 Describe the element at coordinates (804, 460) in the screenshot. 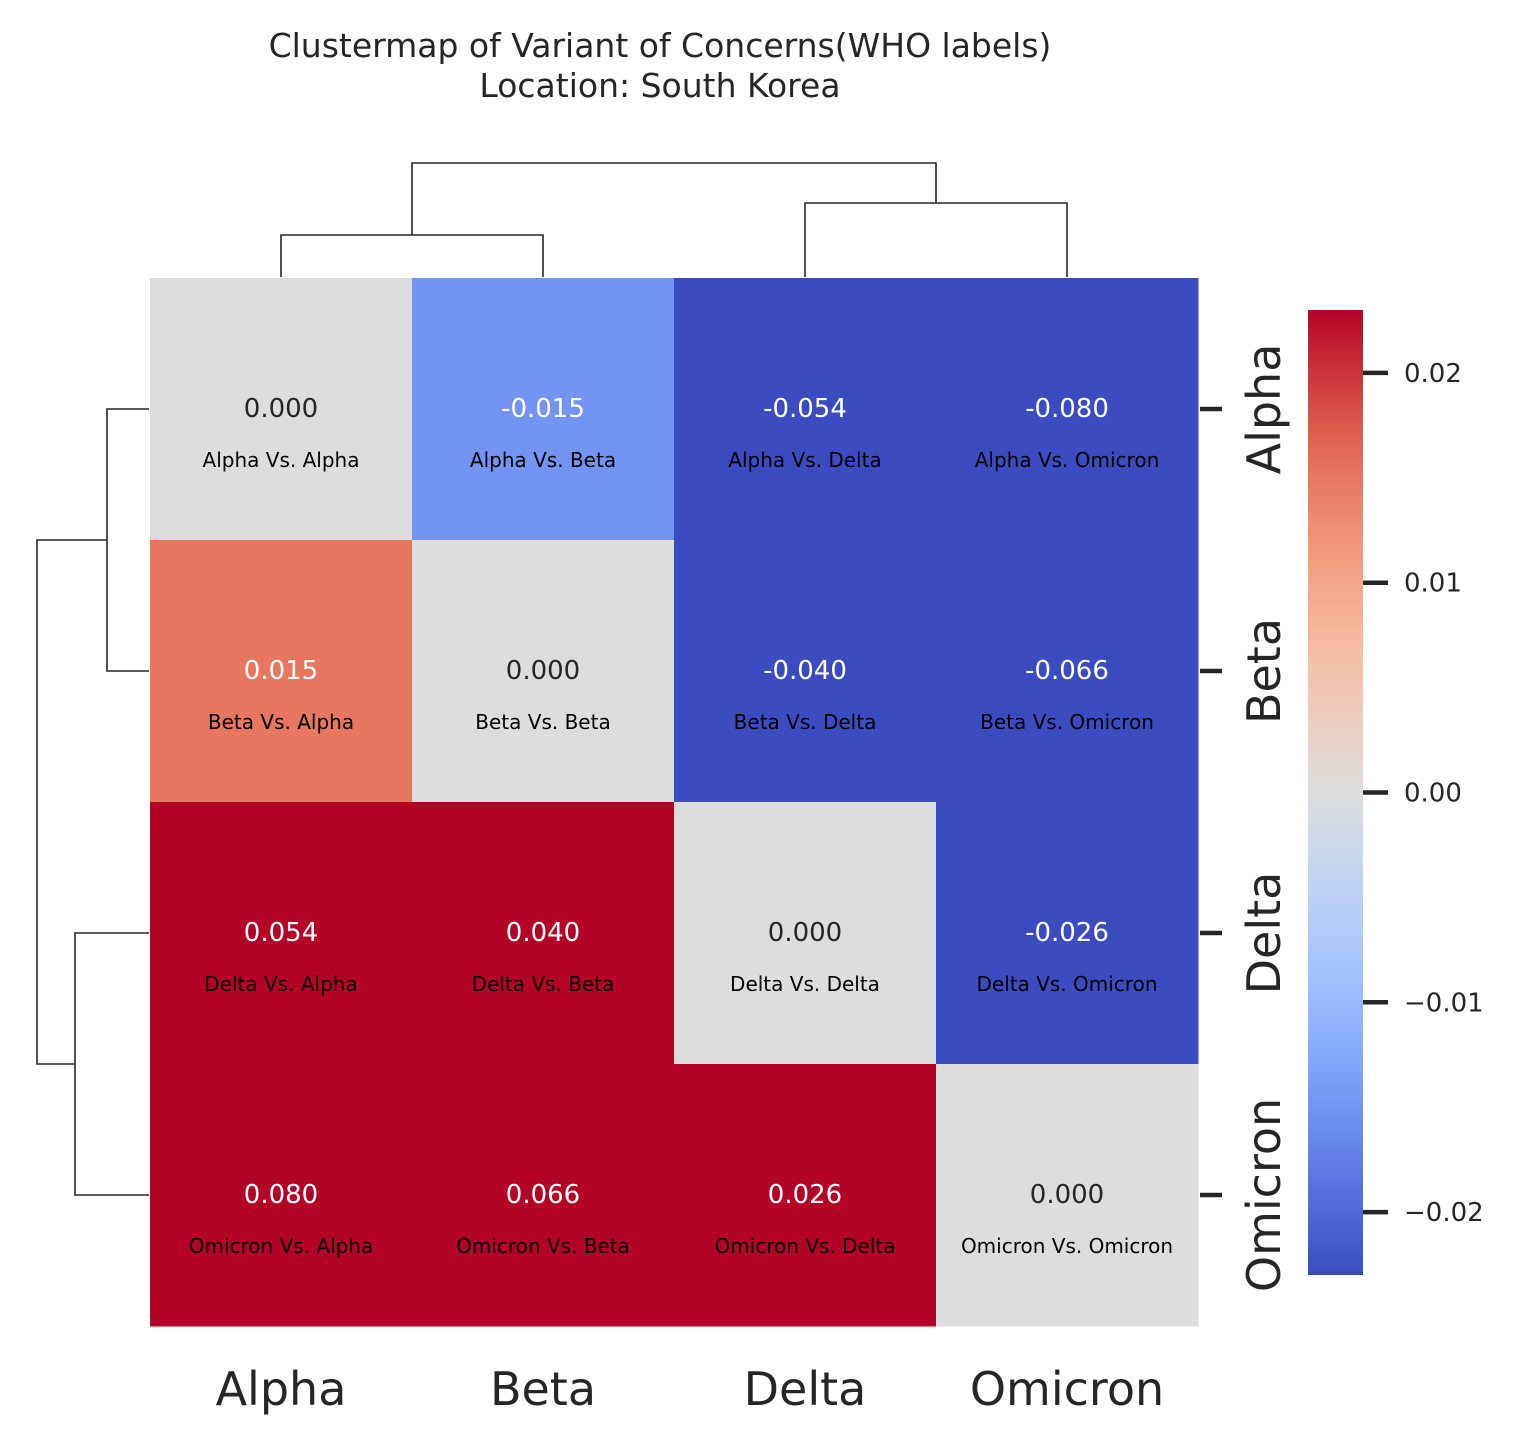

I see `cell-caption: Alpha Vs. Delta` at that location.